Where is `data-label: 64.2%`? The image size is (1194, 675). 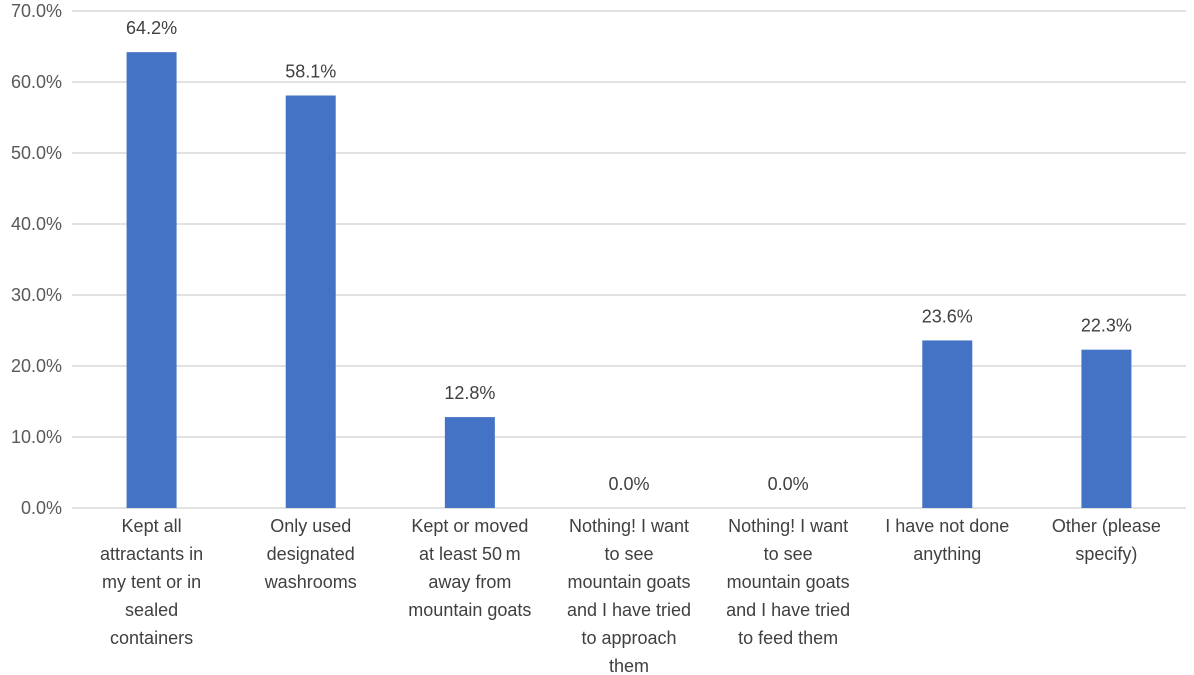
data-label: 64.2% is located at coordinates (151, 28).